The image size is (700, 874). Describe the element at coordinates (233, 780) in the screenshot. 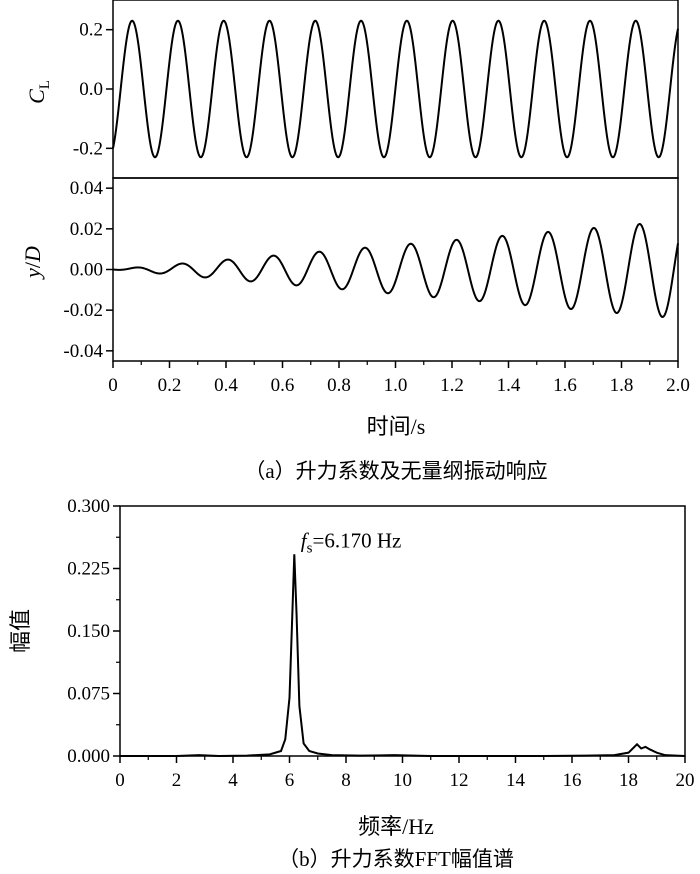

I see `frequency-x-tick-label: 4` at that location.